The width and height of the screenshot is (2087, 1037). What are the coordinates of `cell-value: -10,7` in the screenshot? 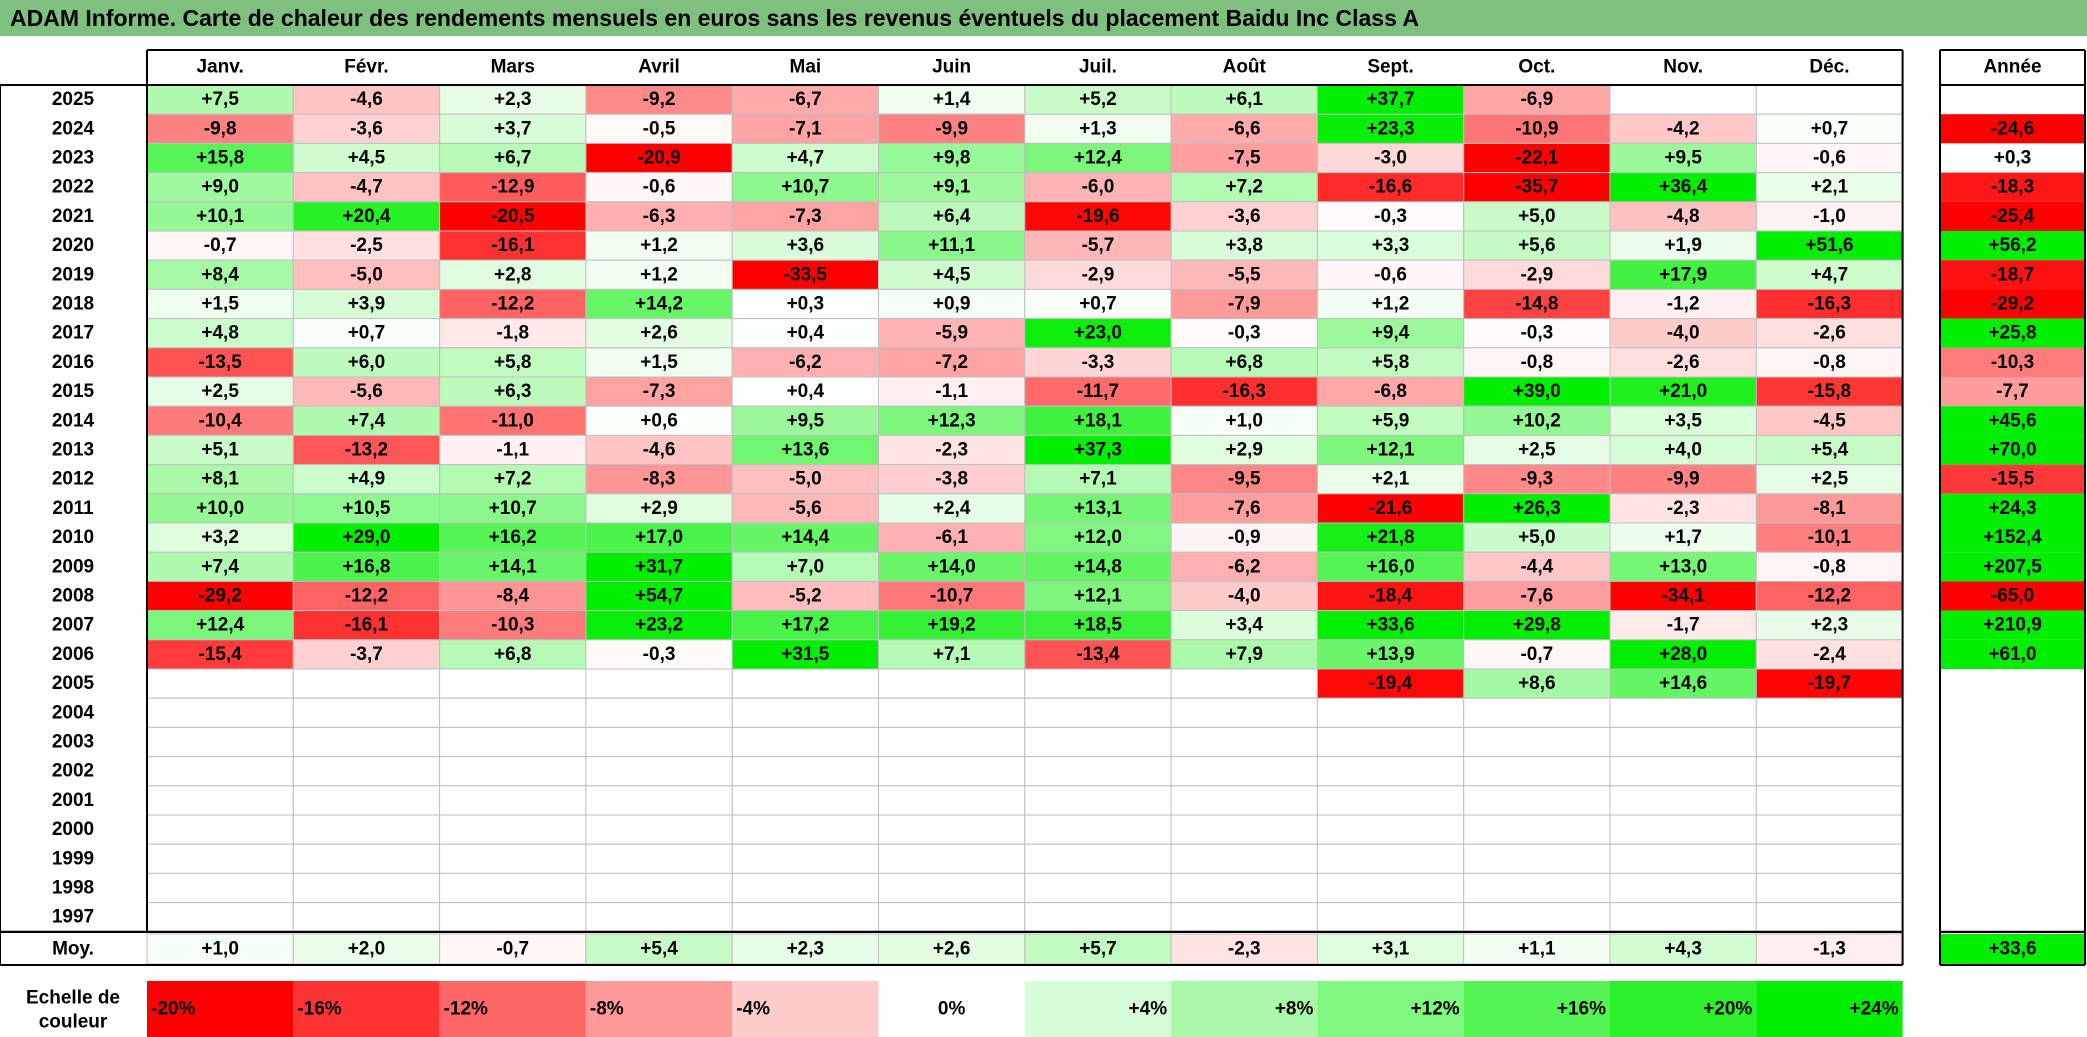 It's located at (951, 596).